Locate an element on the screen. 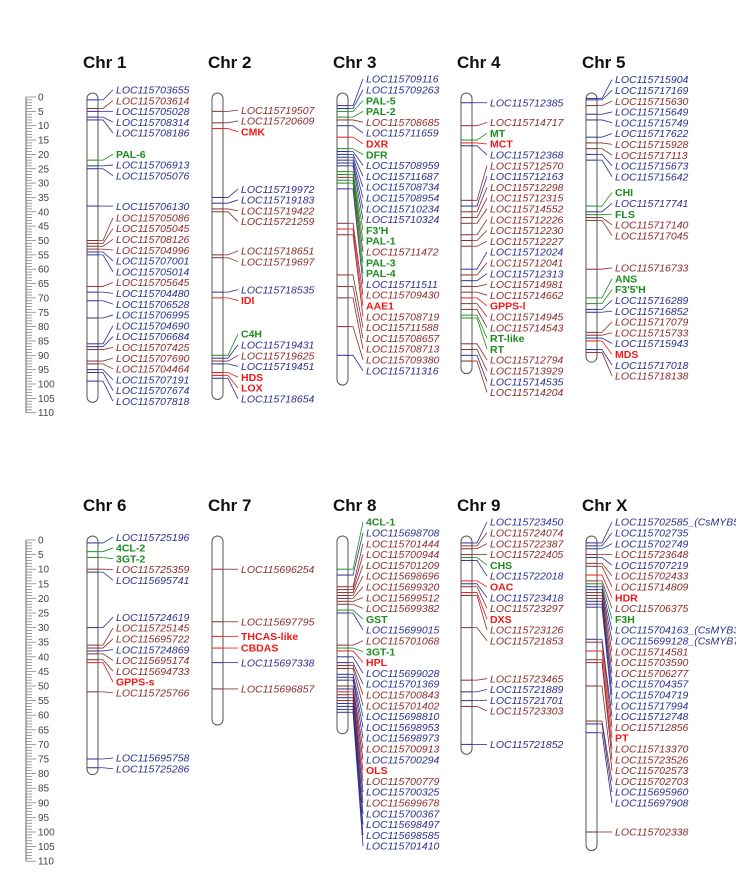 The image size is (736, 883). ruler-tick-label: 30 is located at coordinates (44, 184).